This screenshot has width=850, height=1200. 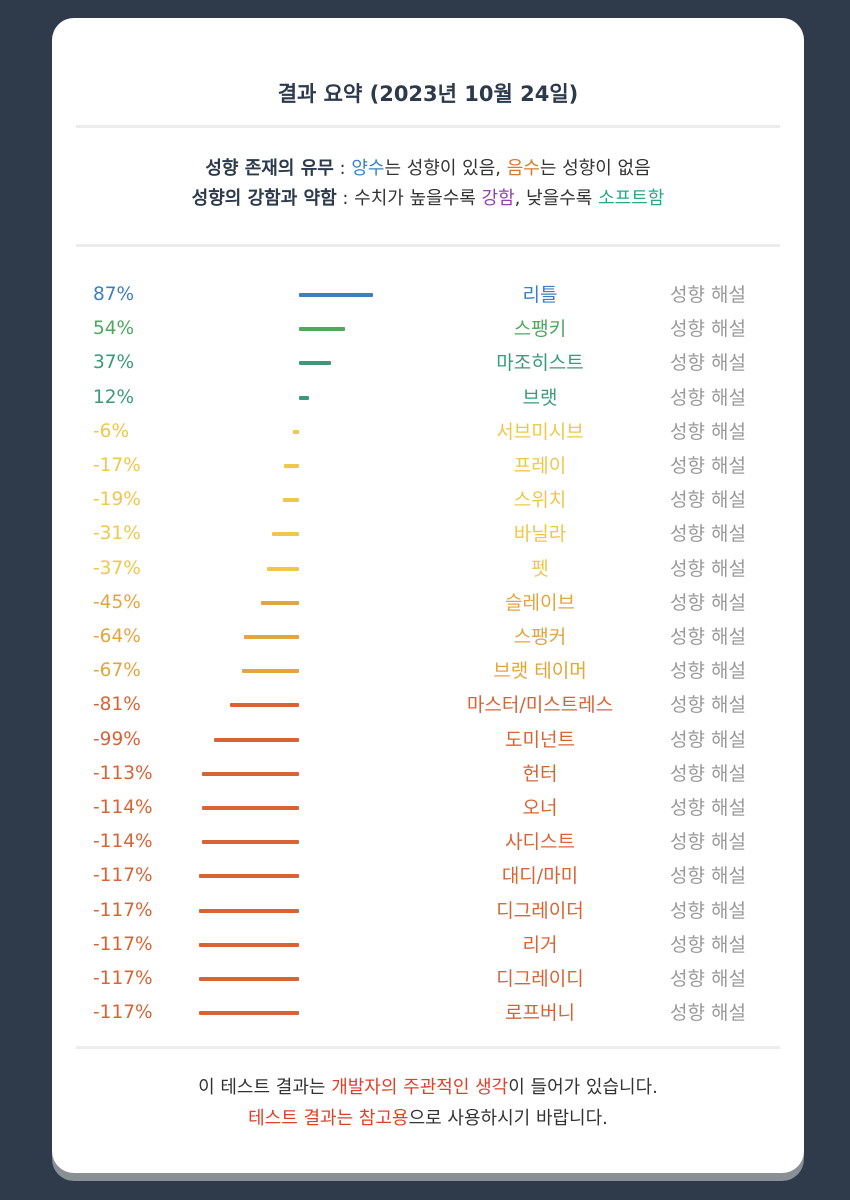 What do you see at coordinates (428, 94) in the screenshot?
I see `page-title: 결과 요약 (2023년 10월 24일)` at bounding box center [428, 94].